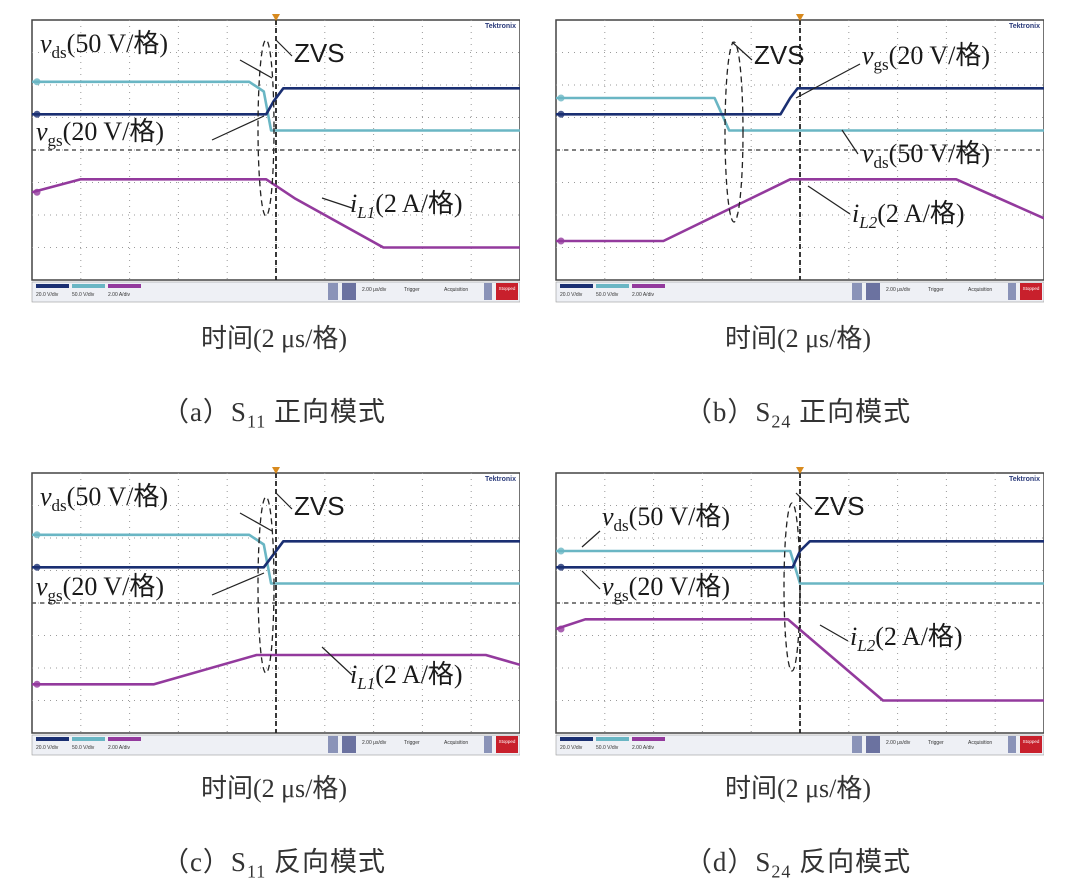 Image resolution: width=1092 pixels, height=895 pixels. Describe the element at coordinates (798, 864) in the screenshot. I see `panel-caption: （d）S24 反向模式` at that location.